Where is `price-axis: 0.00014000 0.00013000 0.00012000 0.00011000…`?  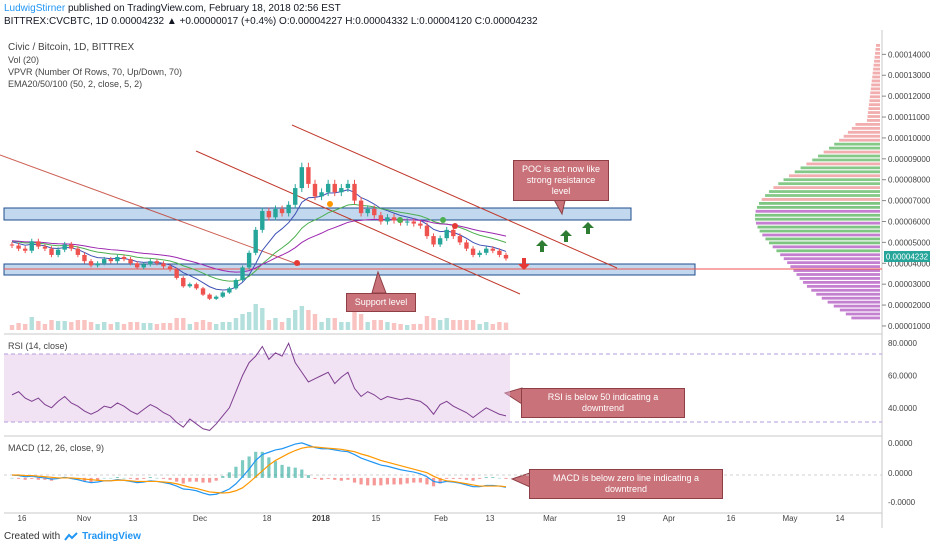
price-axis: 0.00014000 0.00013000 0.00012000 0.00011000… is located at coordinates (906, 190).